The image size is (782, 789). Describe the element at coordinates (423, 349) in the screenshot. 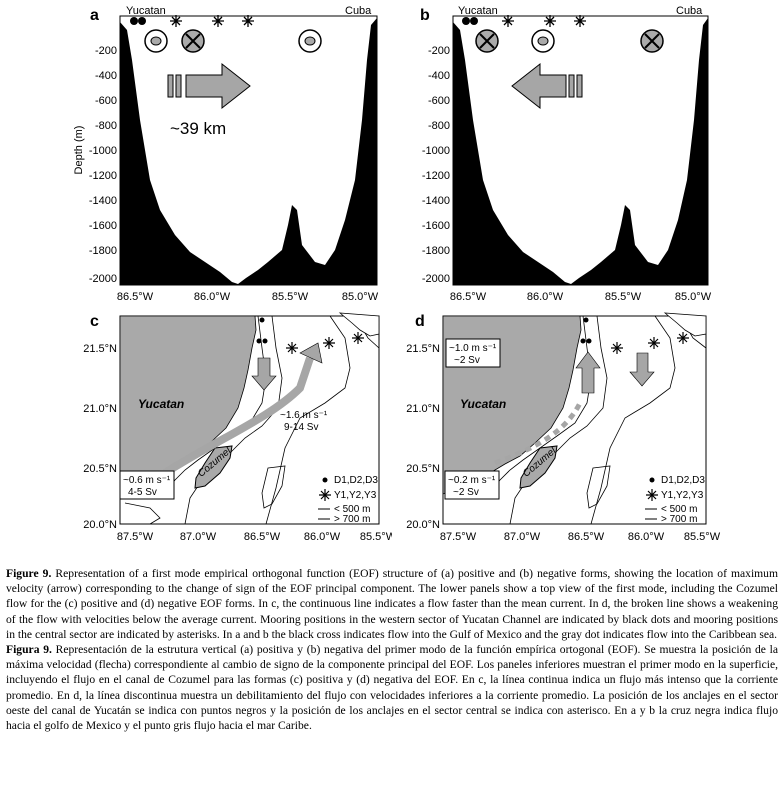

I see `svg-text: 21.5°N` at that location.